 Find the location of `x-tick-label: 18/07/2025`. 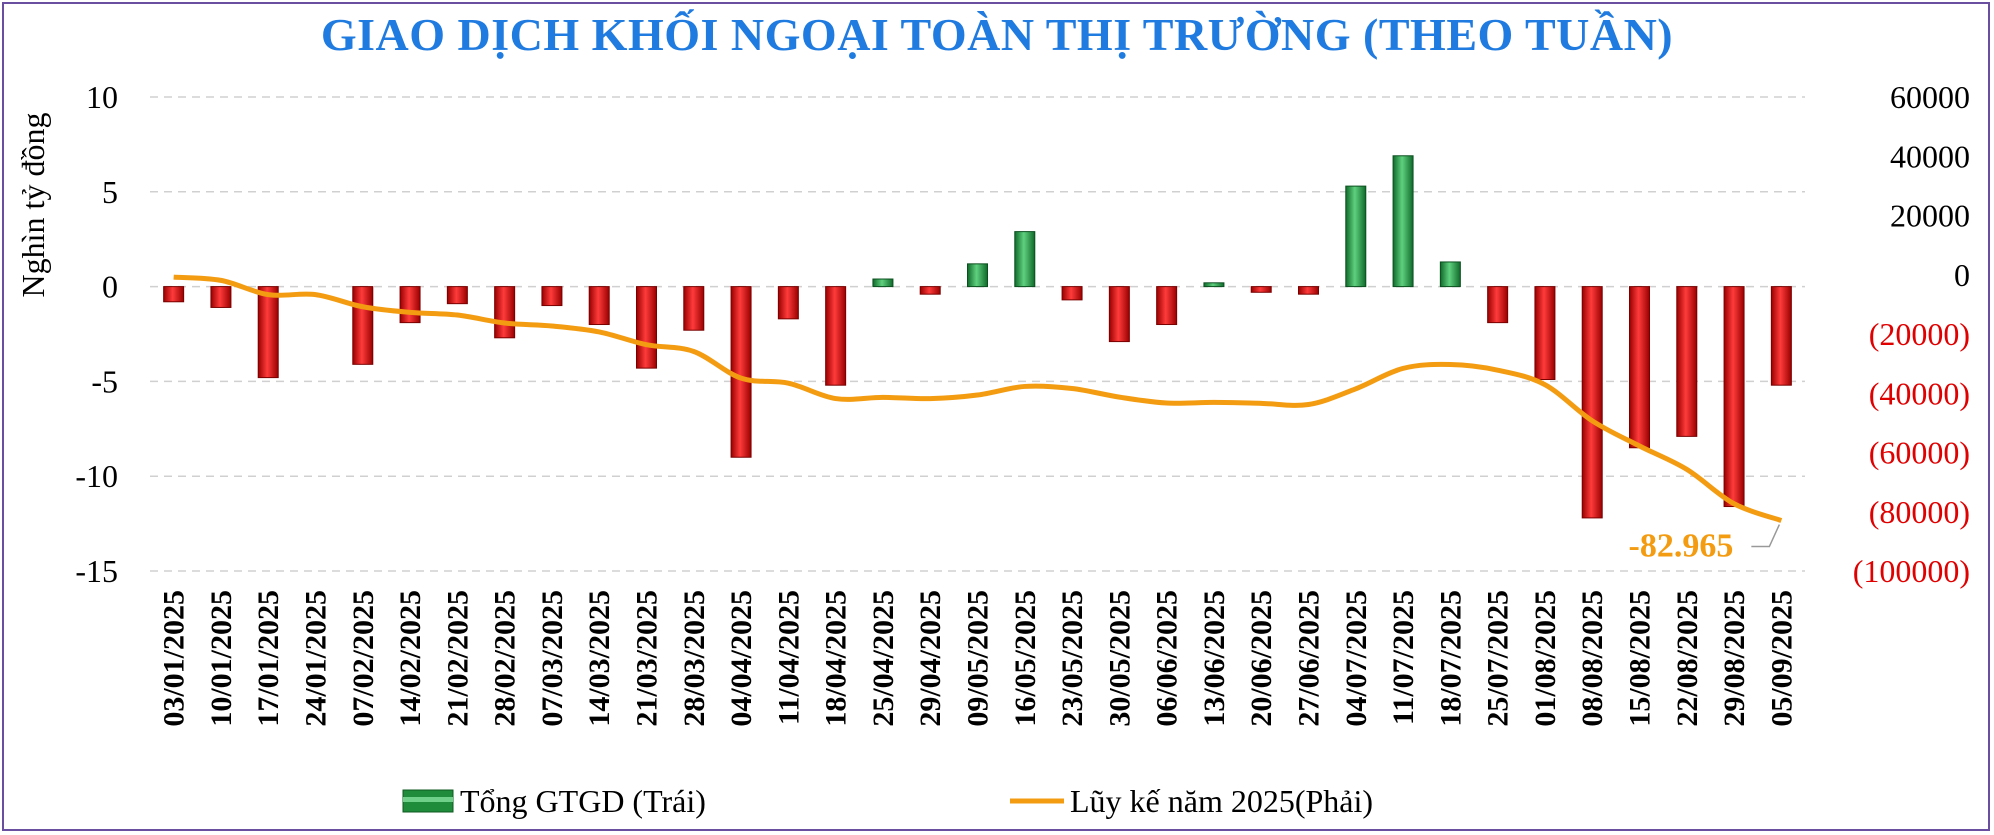

x-tick-label: 18/07/2025 is located at coordinates (1450, 658).